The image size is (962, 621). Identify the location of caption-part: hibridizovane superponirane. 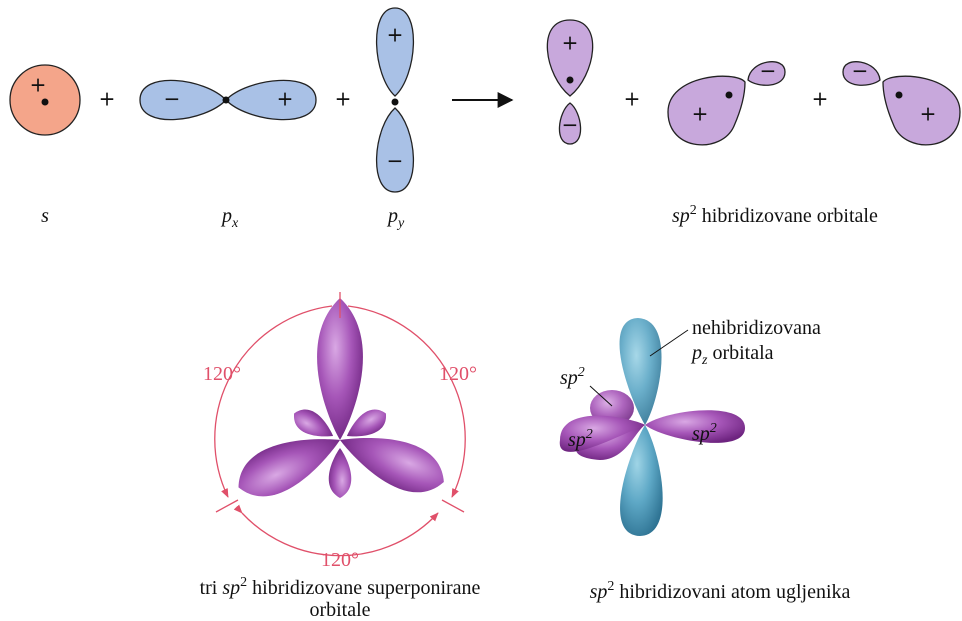
(363, 588).